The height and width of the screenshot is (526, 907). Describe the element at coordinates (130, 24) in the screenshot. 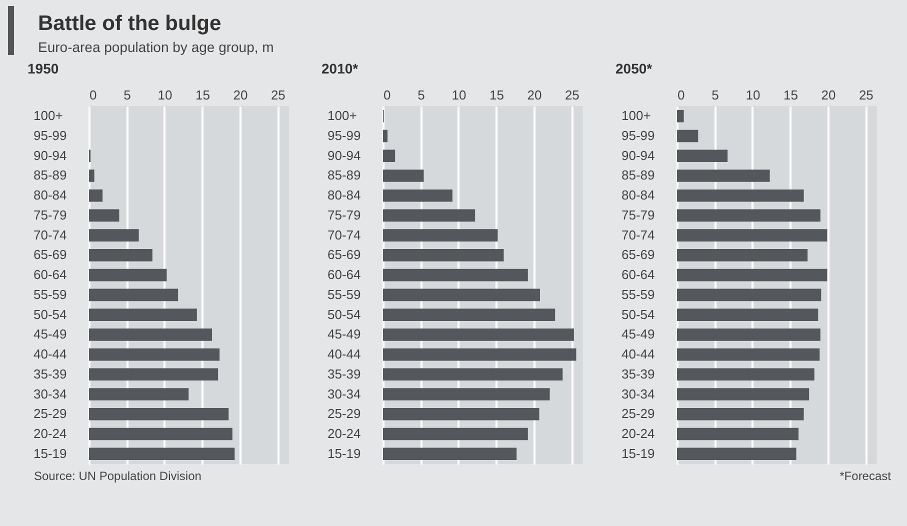

I see `chart-title: Battle of the bulge` at that location.